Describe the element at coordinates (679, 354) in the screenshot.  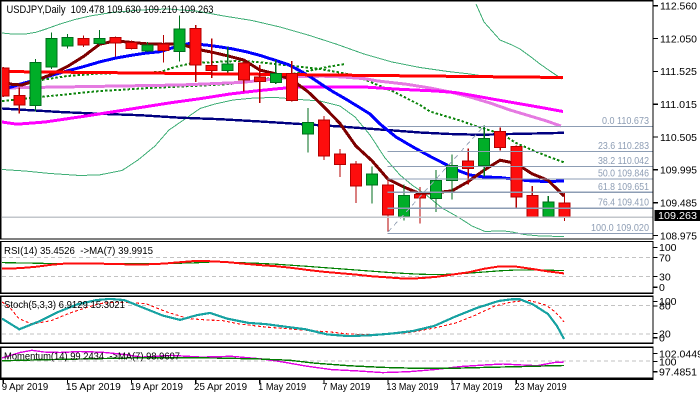
I see `svg-text: 102.0449` at that location.